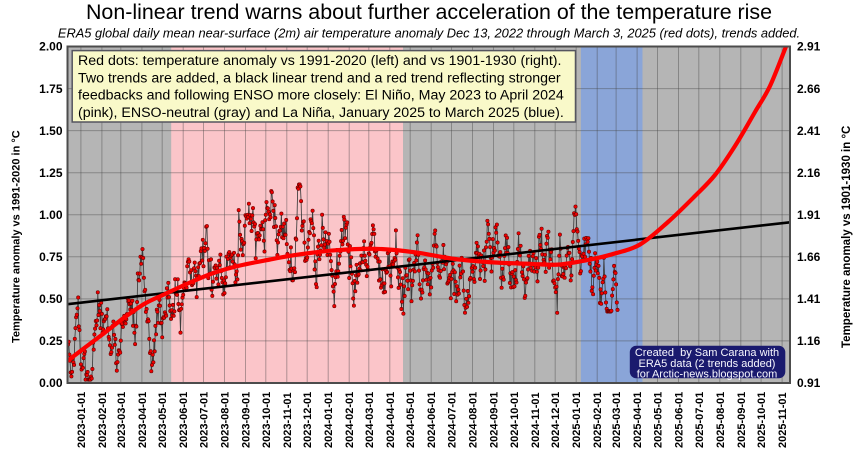  I want to click on svg-text: 2023-05-01, so click(163, 420).